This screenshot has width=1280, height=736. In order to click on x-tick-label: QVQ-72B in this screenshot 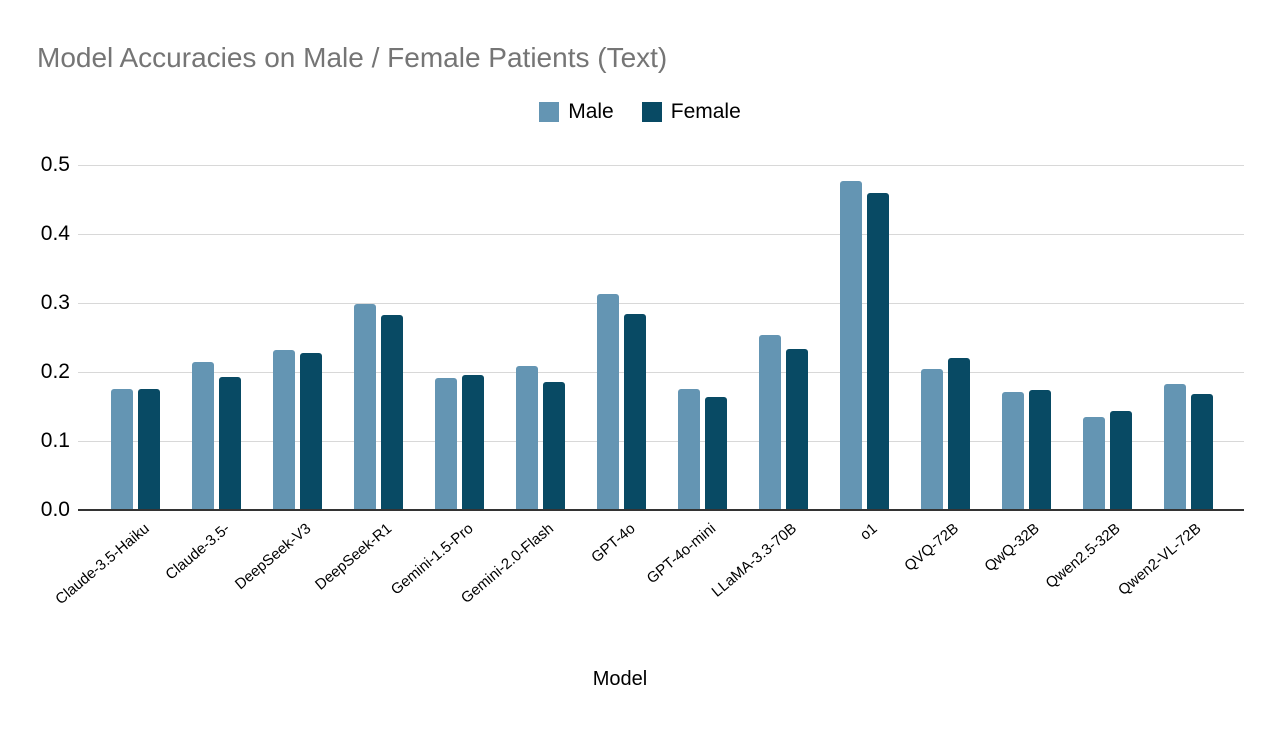, I will do `click(932, 547)`.